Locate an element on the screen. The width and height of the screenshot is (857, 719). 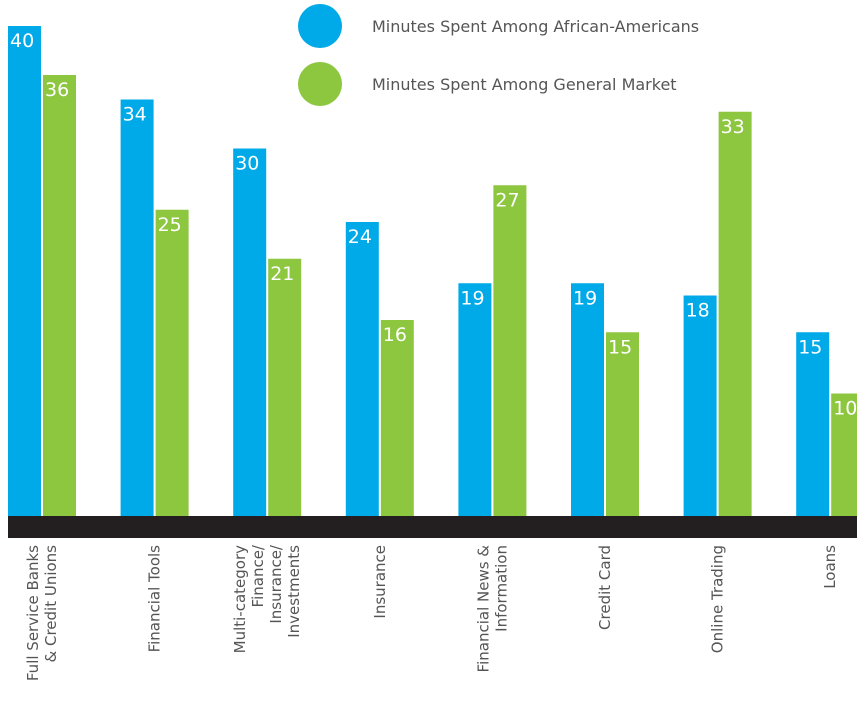
legend-label-1: Minutes Spent Among African-Americans is located at coordinates (535, 26).